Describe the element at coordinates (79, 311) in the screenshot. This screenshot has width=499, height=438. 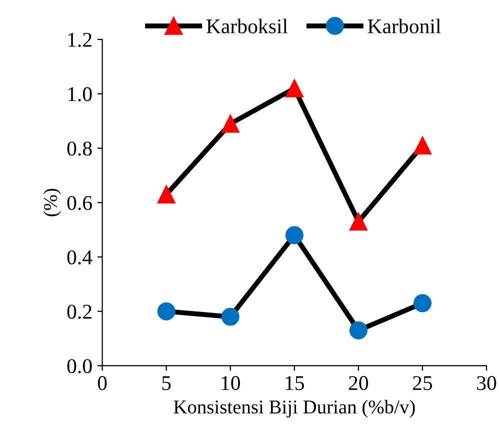
I see `y-tick-label: 0.2` at that location.